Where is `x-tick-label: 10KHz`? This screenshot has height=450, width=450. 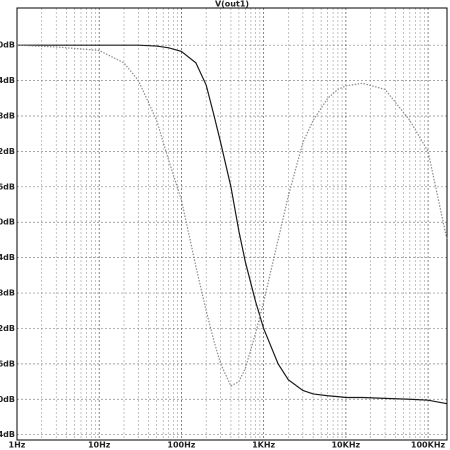
x-tick-label: 10KHz is located at coordinates (345, 445).